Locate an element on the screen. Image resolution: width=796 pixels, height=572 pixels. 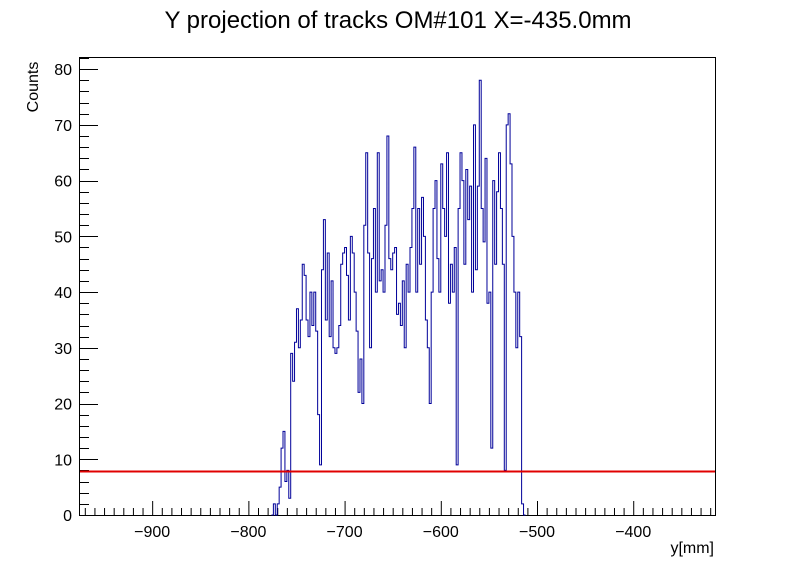
x-axis-label: y[mm] is located at coordinates (692, 548).